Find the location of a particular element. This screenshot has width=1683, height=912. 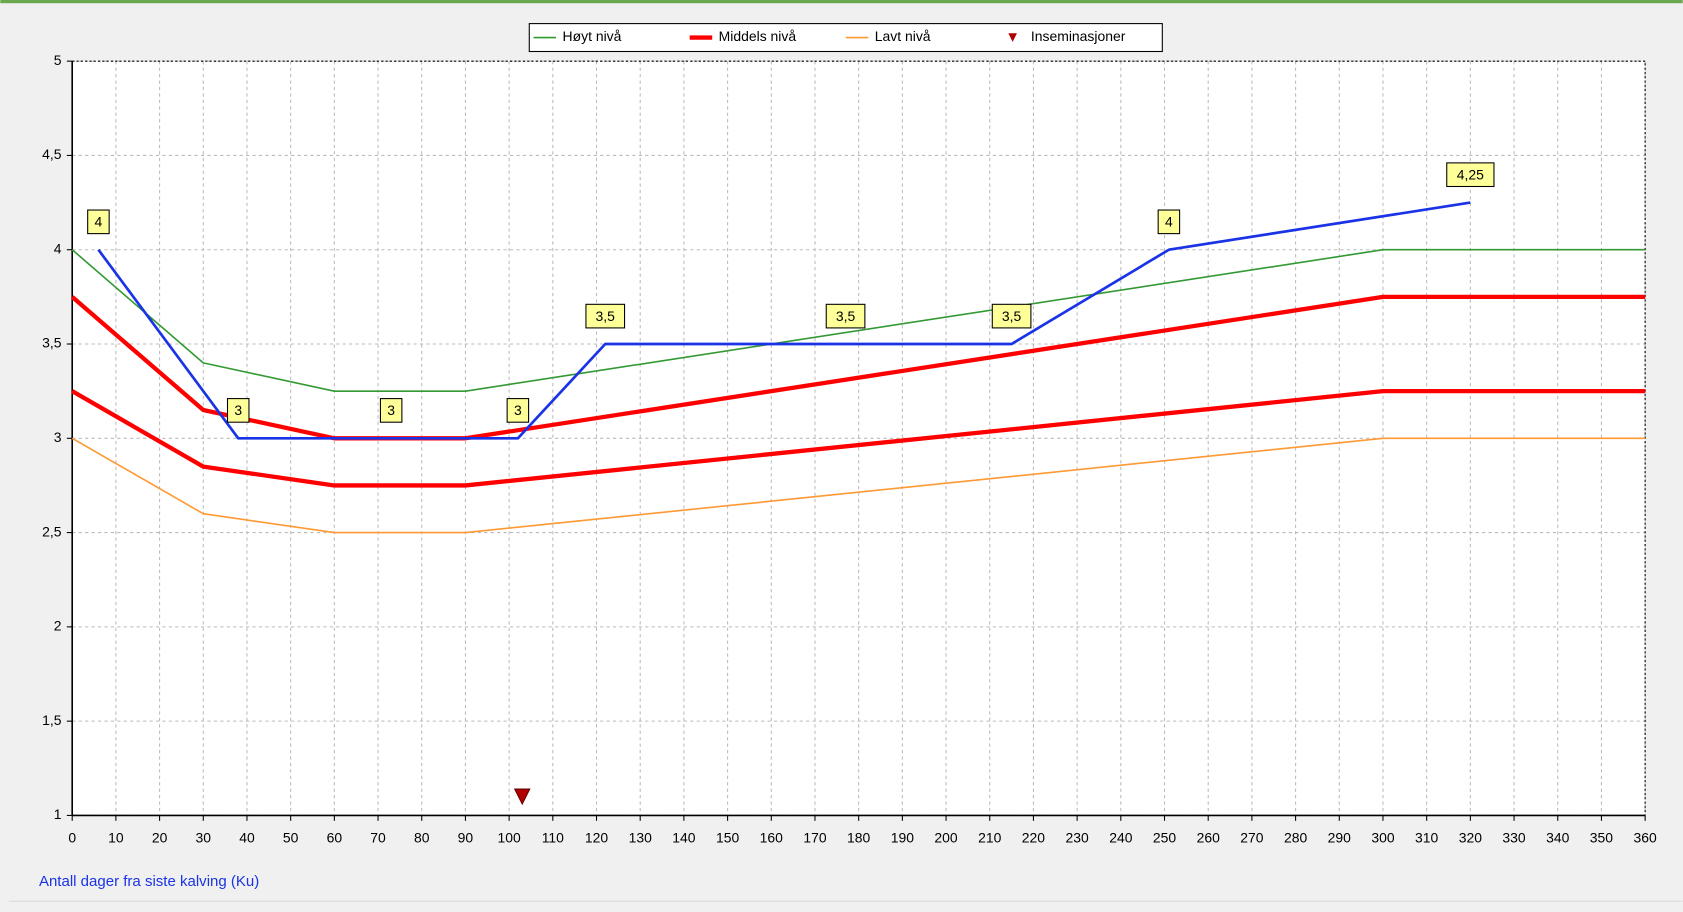

x-tick-label: 170 is located at coordinates (815, 838).